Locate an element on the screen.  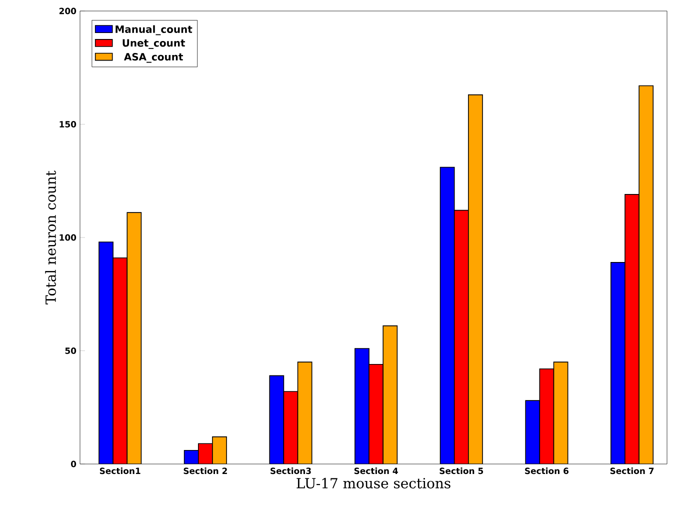
y-tick-label: 50 is located at coordinates (70, 351).